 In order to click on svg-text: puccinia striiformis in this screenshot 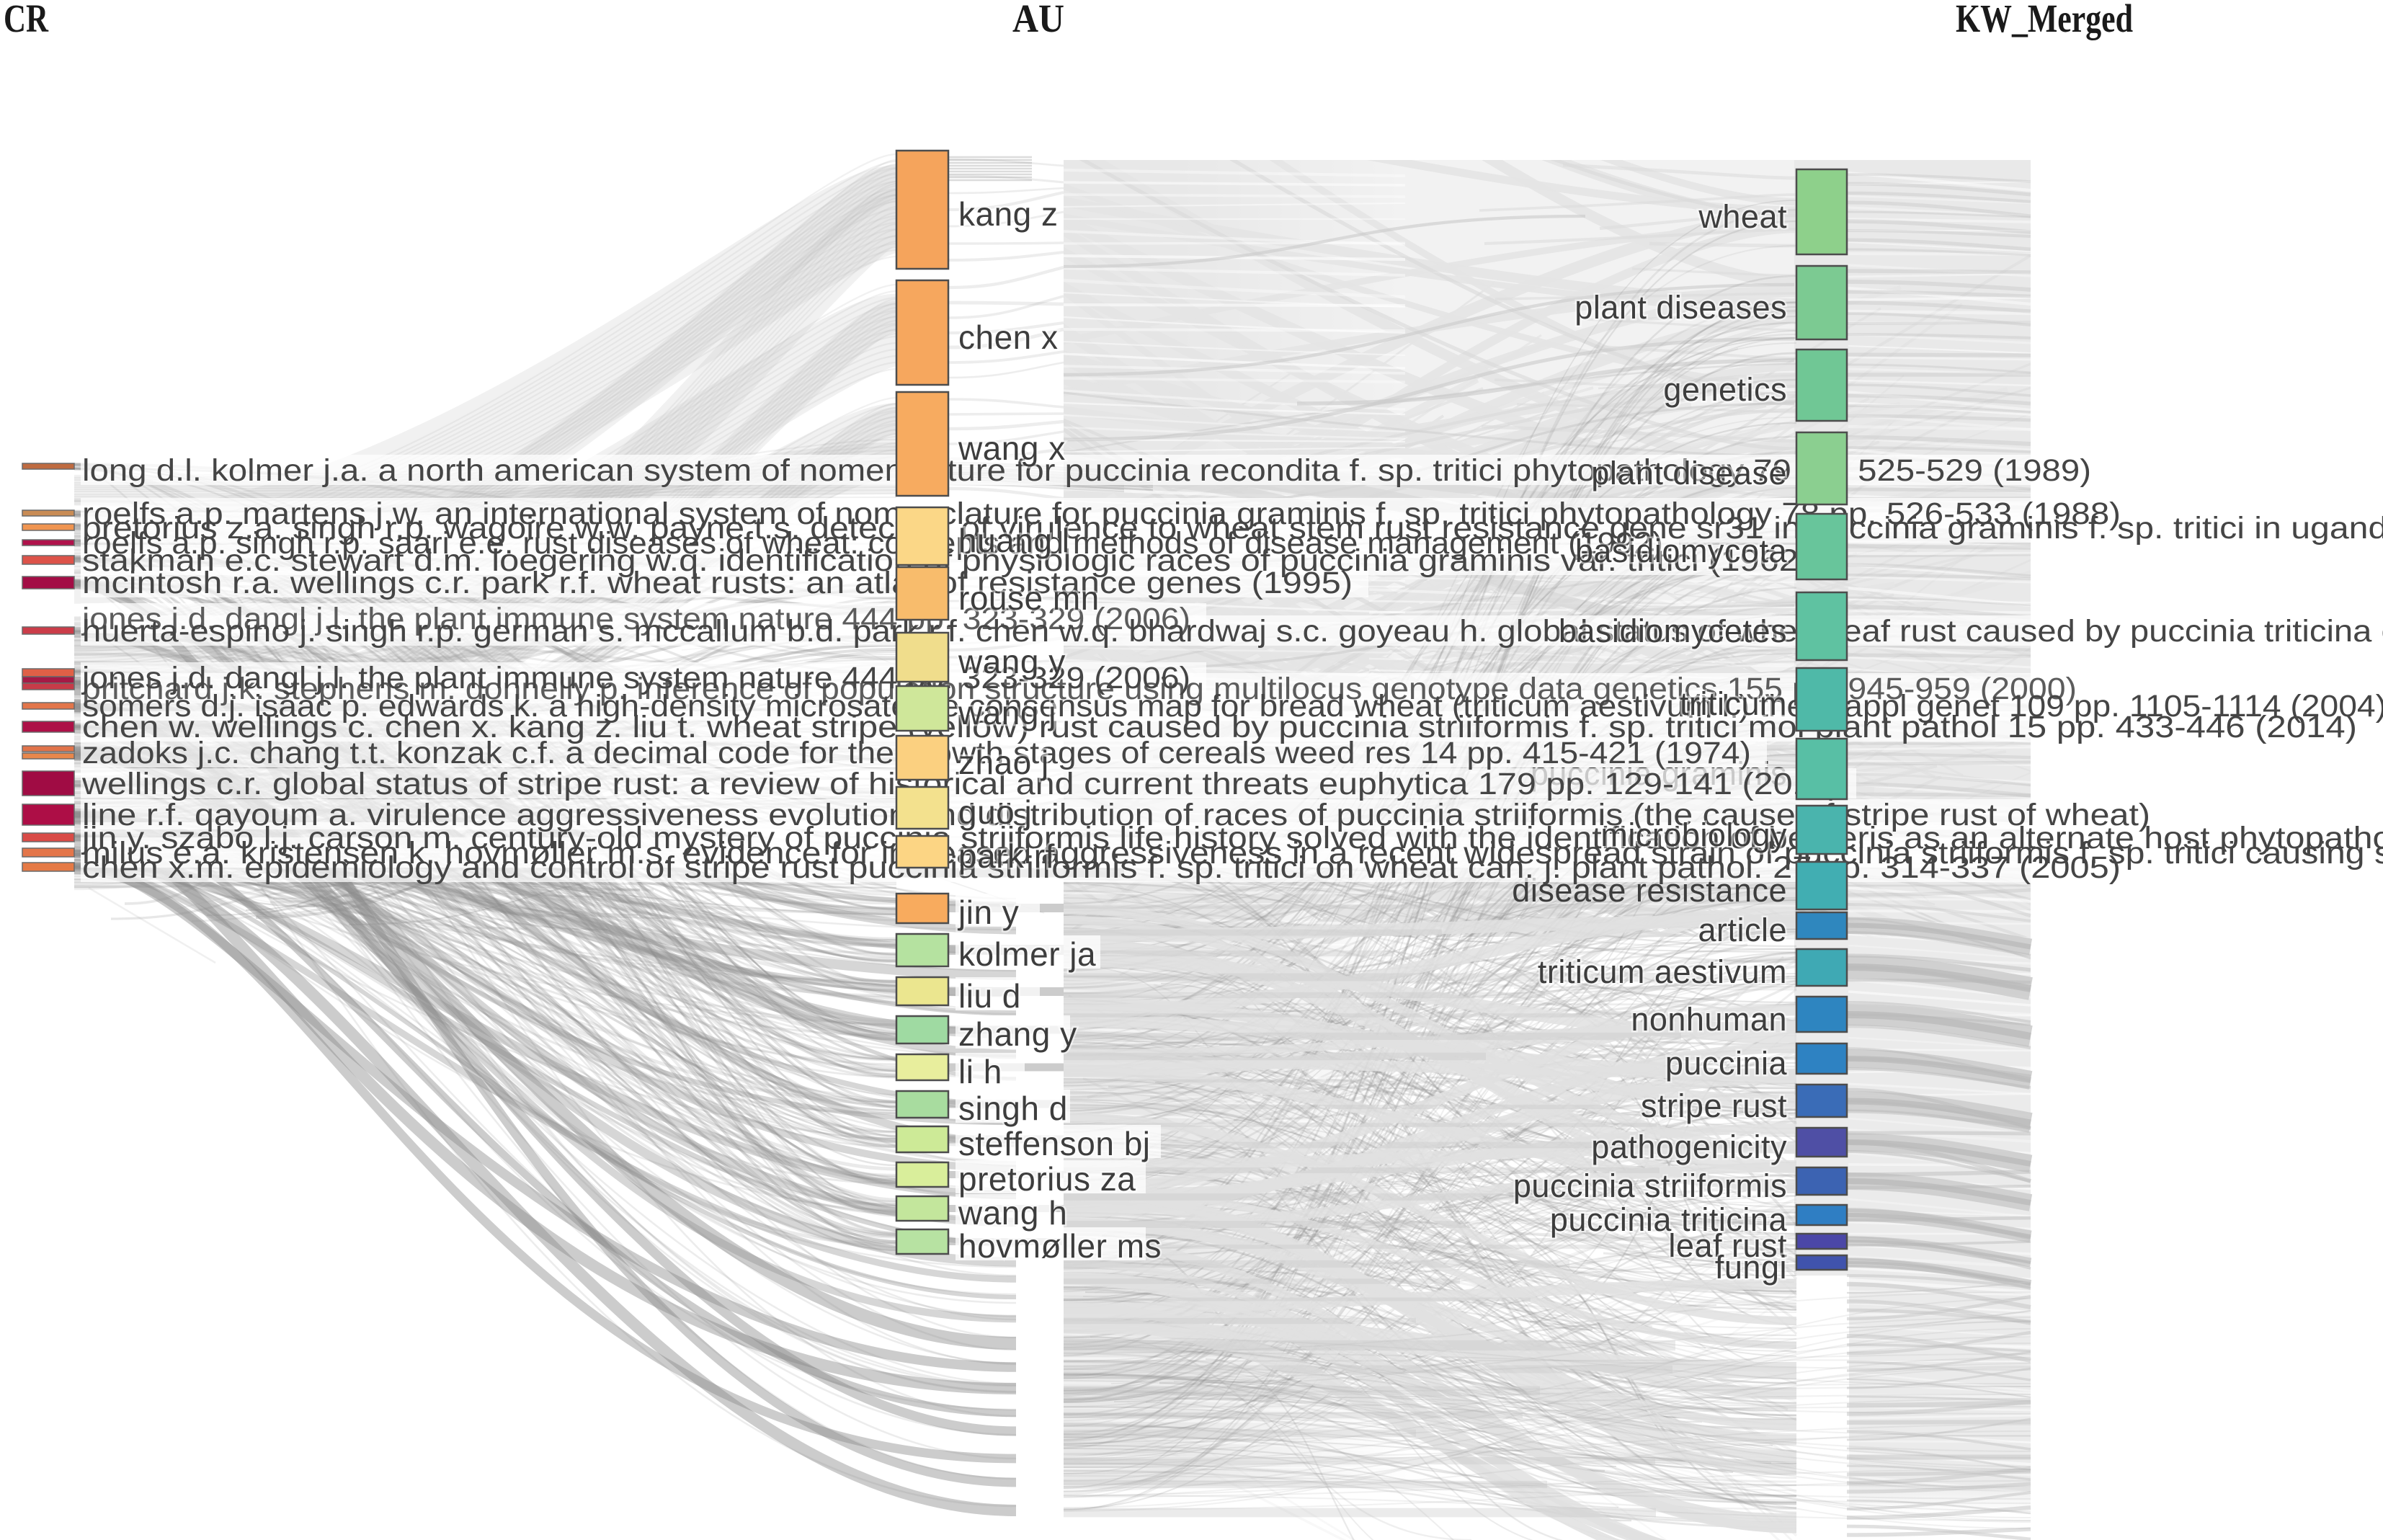, I will do `click(1650, 1185)`.